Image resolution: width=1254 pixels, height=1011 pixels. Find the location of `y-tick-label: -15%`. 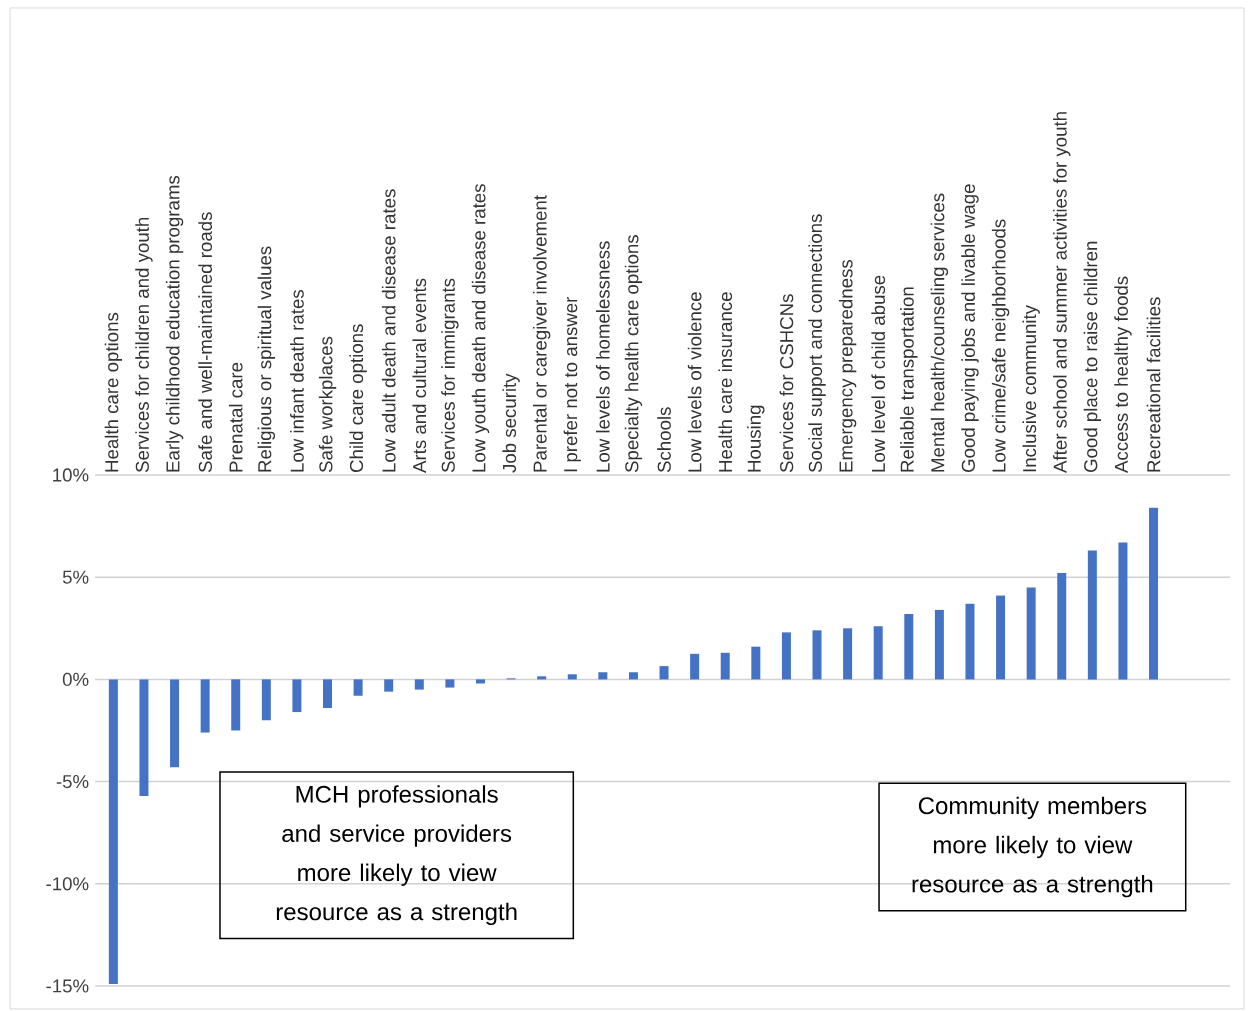

y-tick-label: -15% is located at coordinates (67, 986).